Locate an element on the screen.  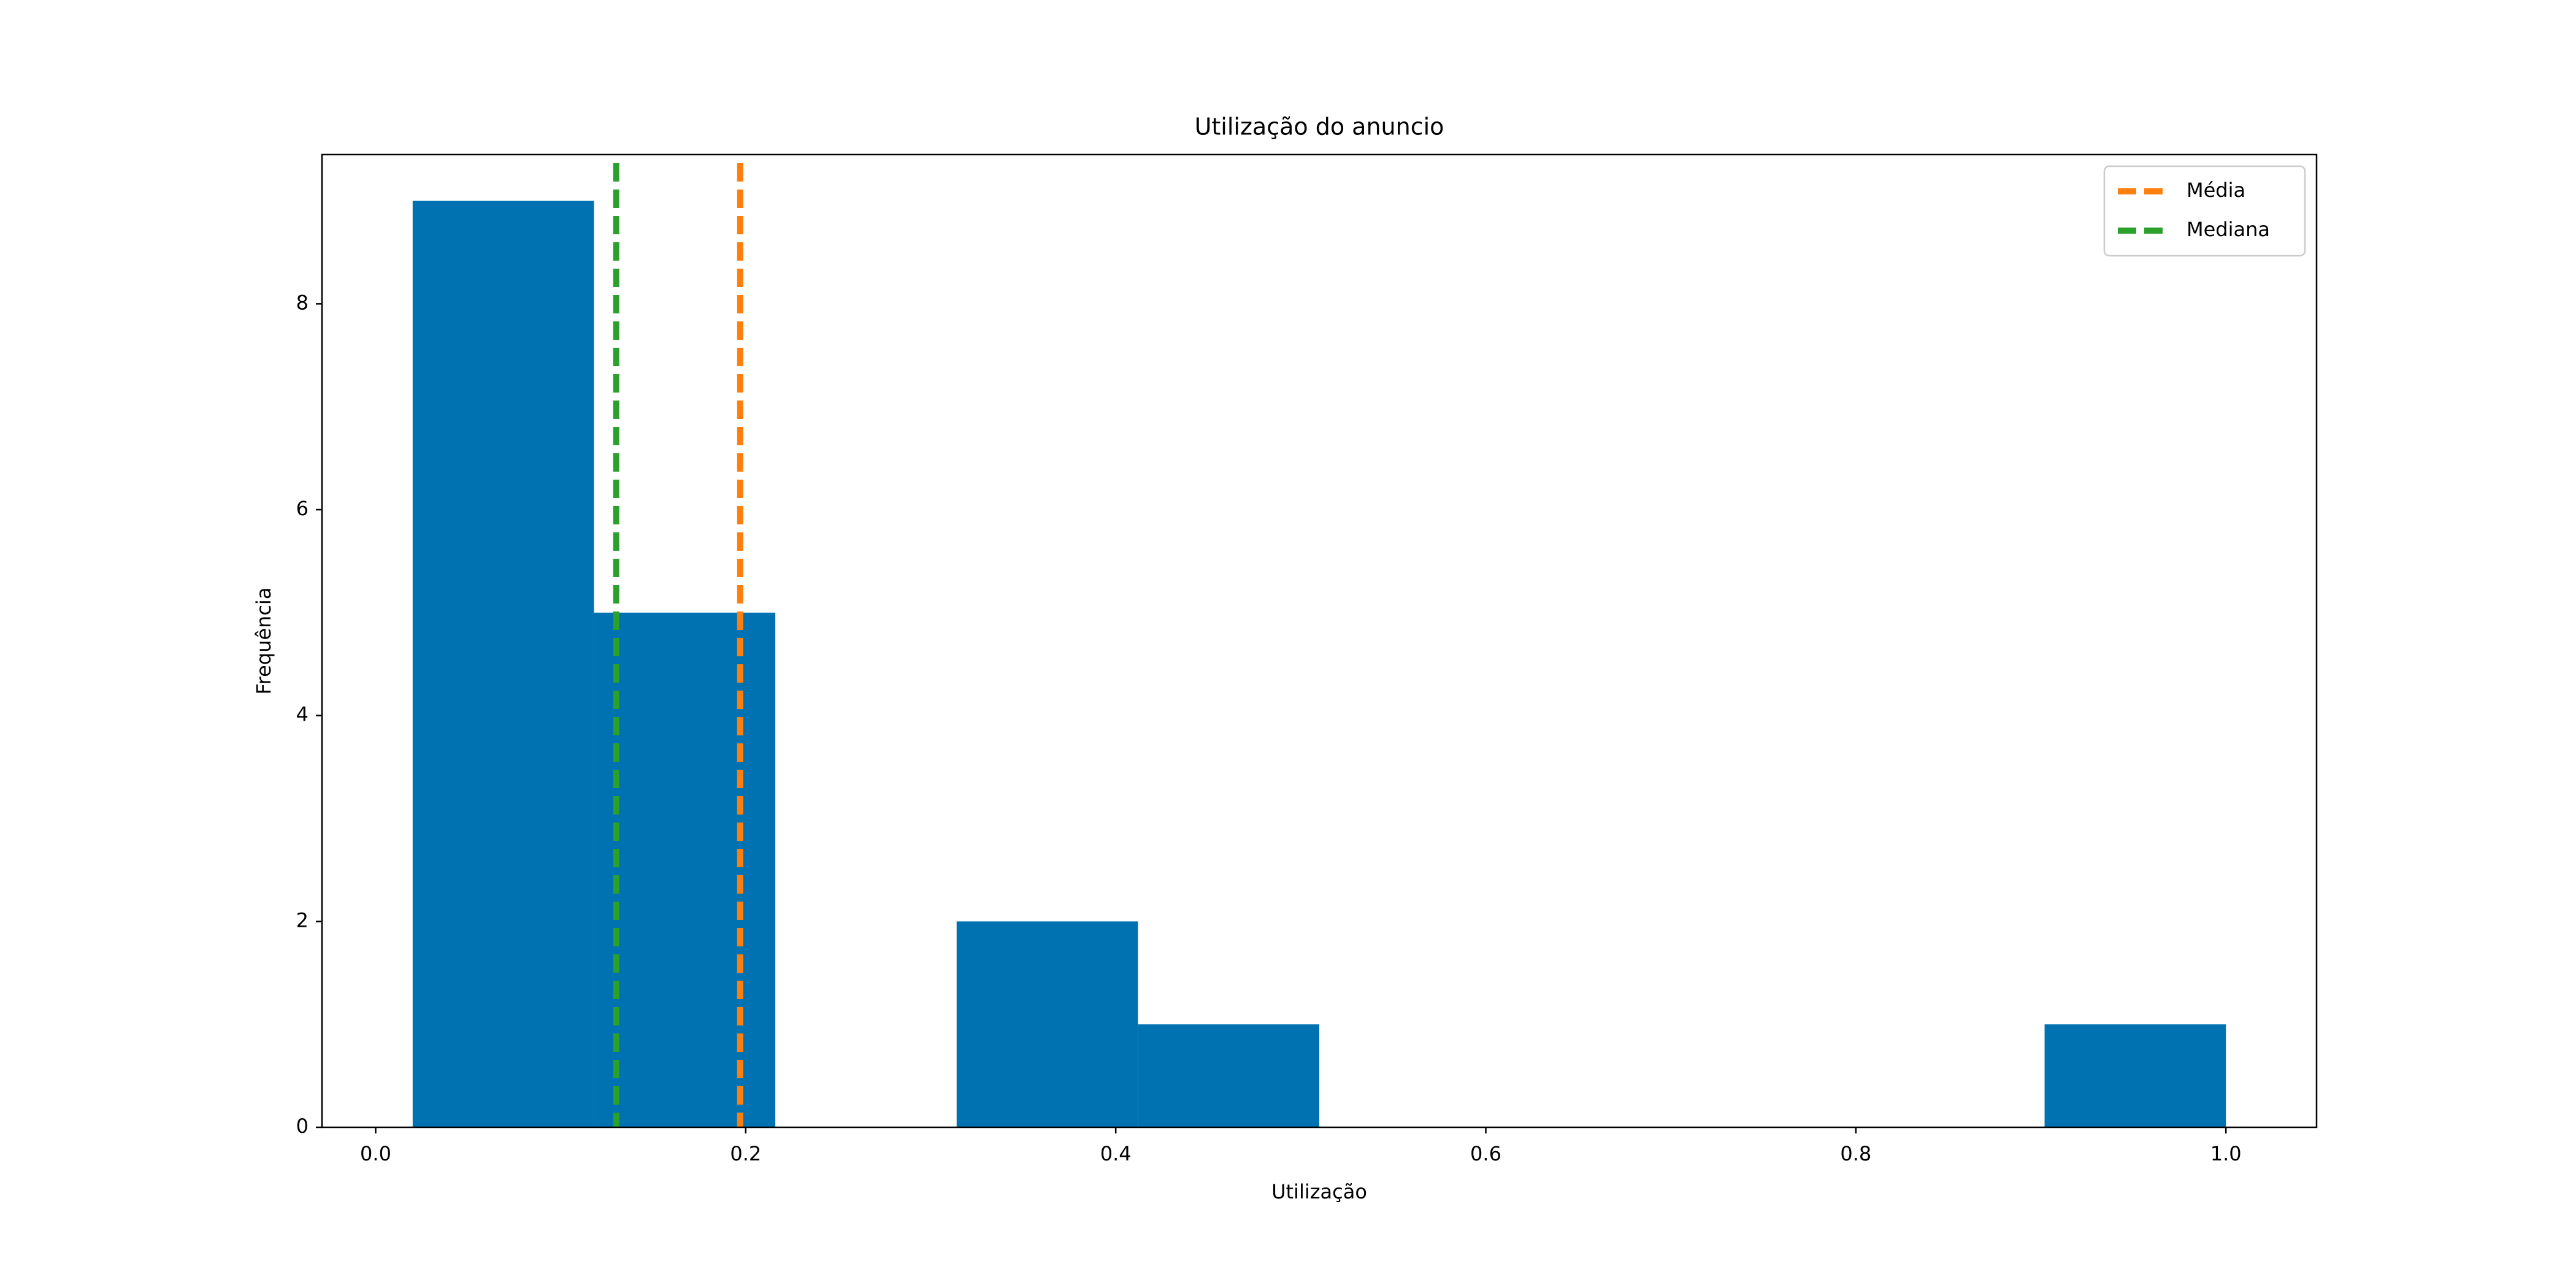
y-tick-label: 4 is located at coordinates (302, 714).